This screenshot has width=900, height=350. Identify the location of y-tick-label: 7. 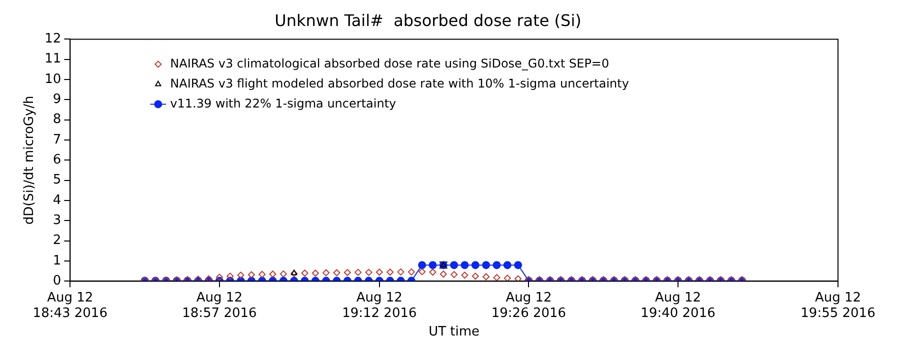
(57, 140).